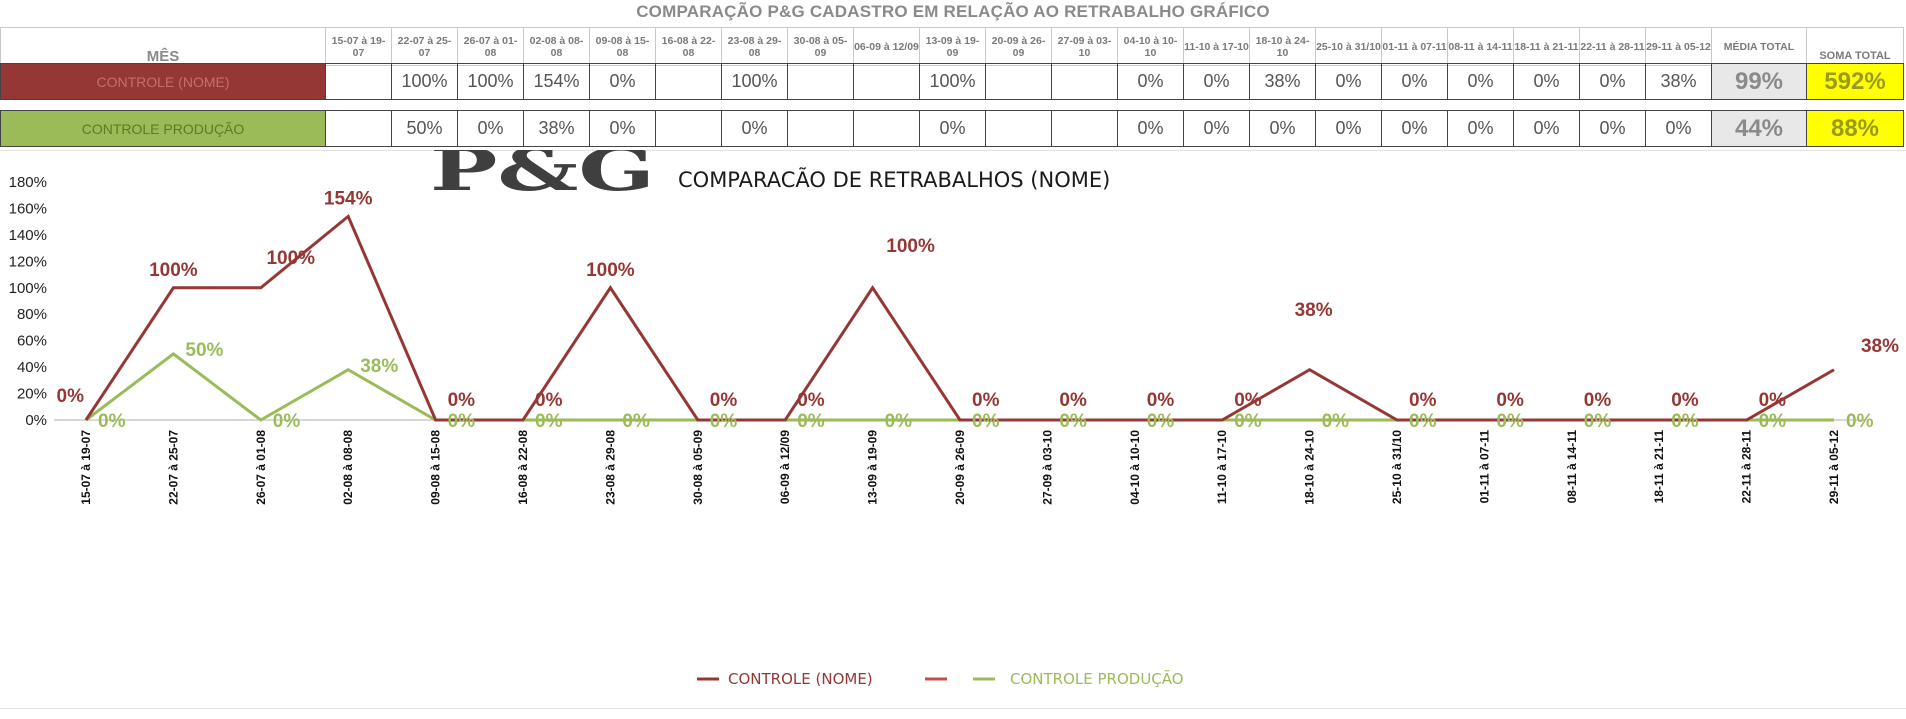  I want to click on x-tick-label: 30-08 à 05-09, so click(698, 467).